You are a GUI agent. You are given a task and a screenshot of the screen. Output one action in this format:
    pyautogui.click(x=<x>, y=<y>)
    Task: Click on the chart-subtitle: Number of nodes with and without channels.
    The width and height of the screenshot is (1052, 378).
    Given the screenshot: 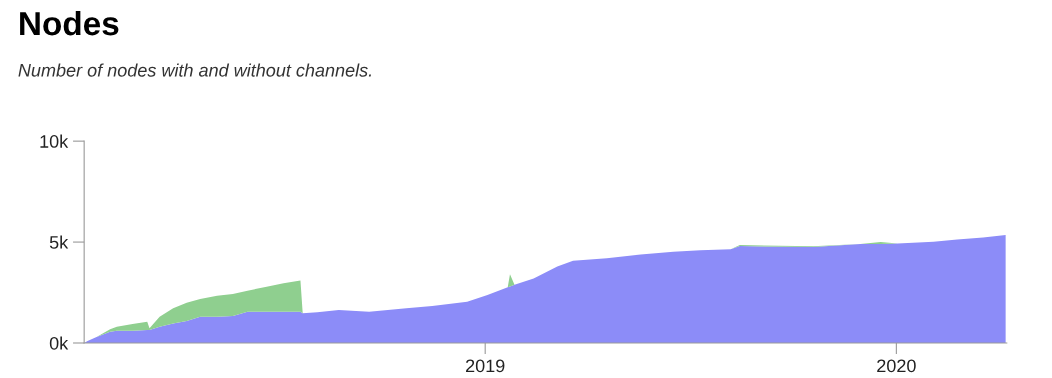 What is the action you would take?
    pyautogui.click(x=194, y=70)
    